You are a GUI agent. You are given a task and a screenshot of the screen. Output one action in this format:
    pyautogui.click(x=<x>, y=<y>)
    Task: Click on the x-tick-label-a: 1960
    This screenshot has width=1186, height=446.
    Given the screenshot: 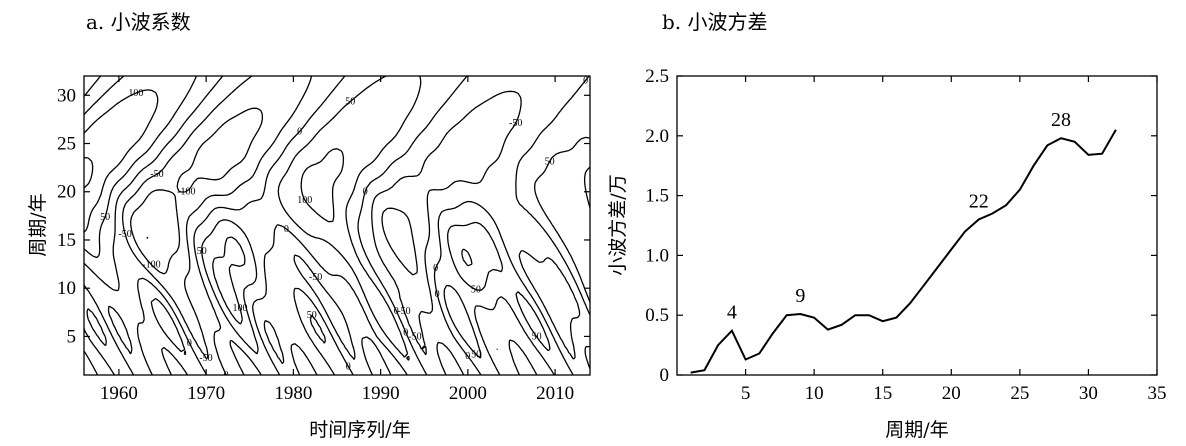 What is the action you would take?
    pyautogui.click(x=119, y=393)
    